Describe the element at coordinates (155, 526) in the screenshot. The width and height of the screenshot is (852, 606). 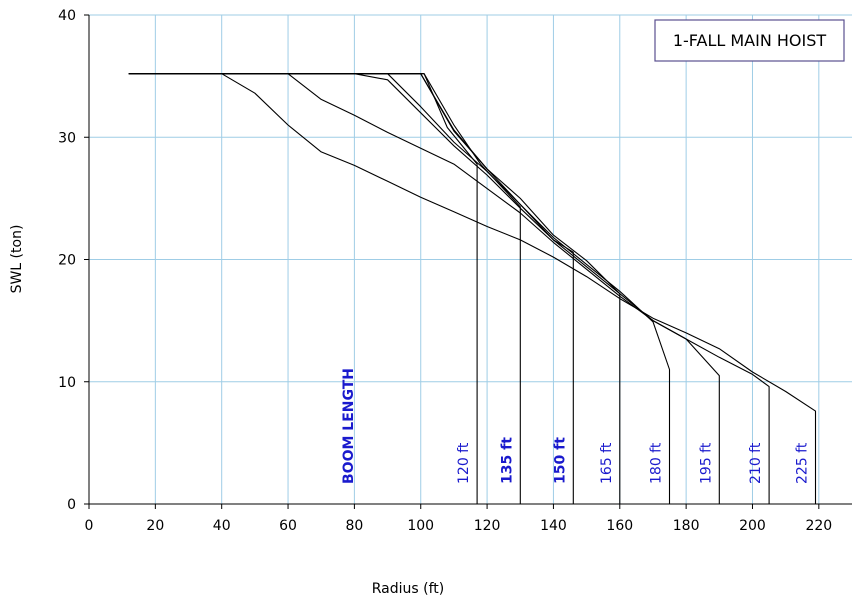
I see `x-tick-label: 20` at that location.